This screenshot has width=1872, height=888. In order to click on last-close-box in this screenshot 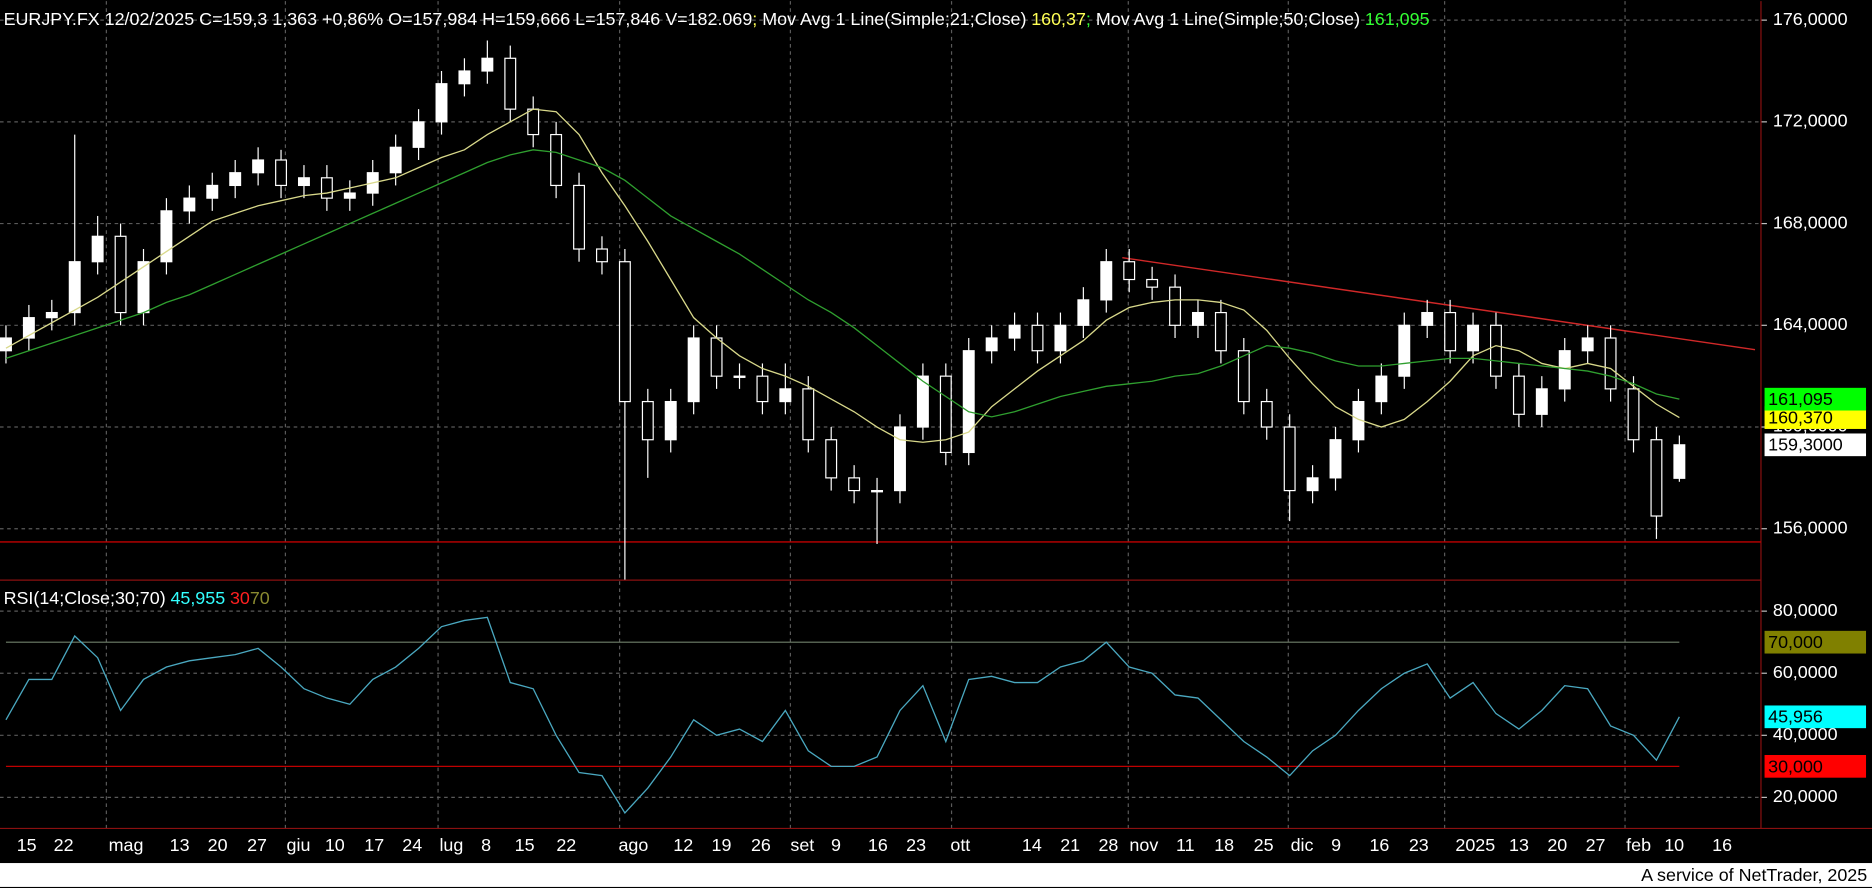, I will do `click(1815, 445)`.